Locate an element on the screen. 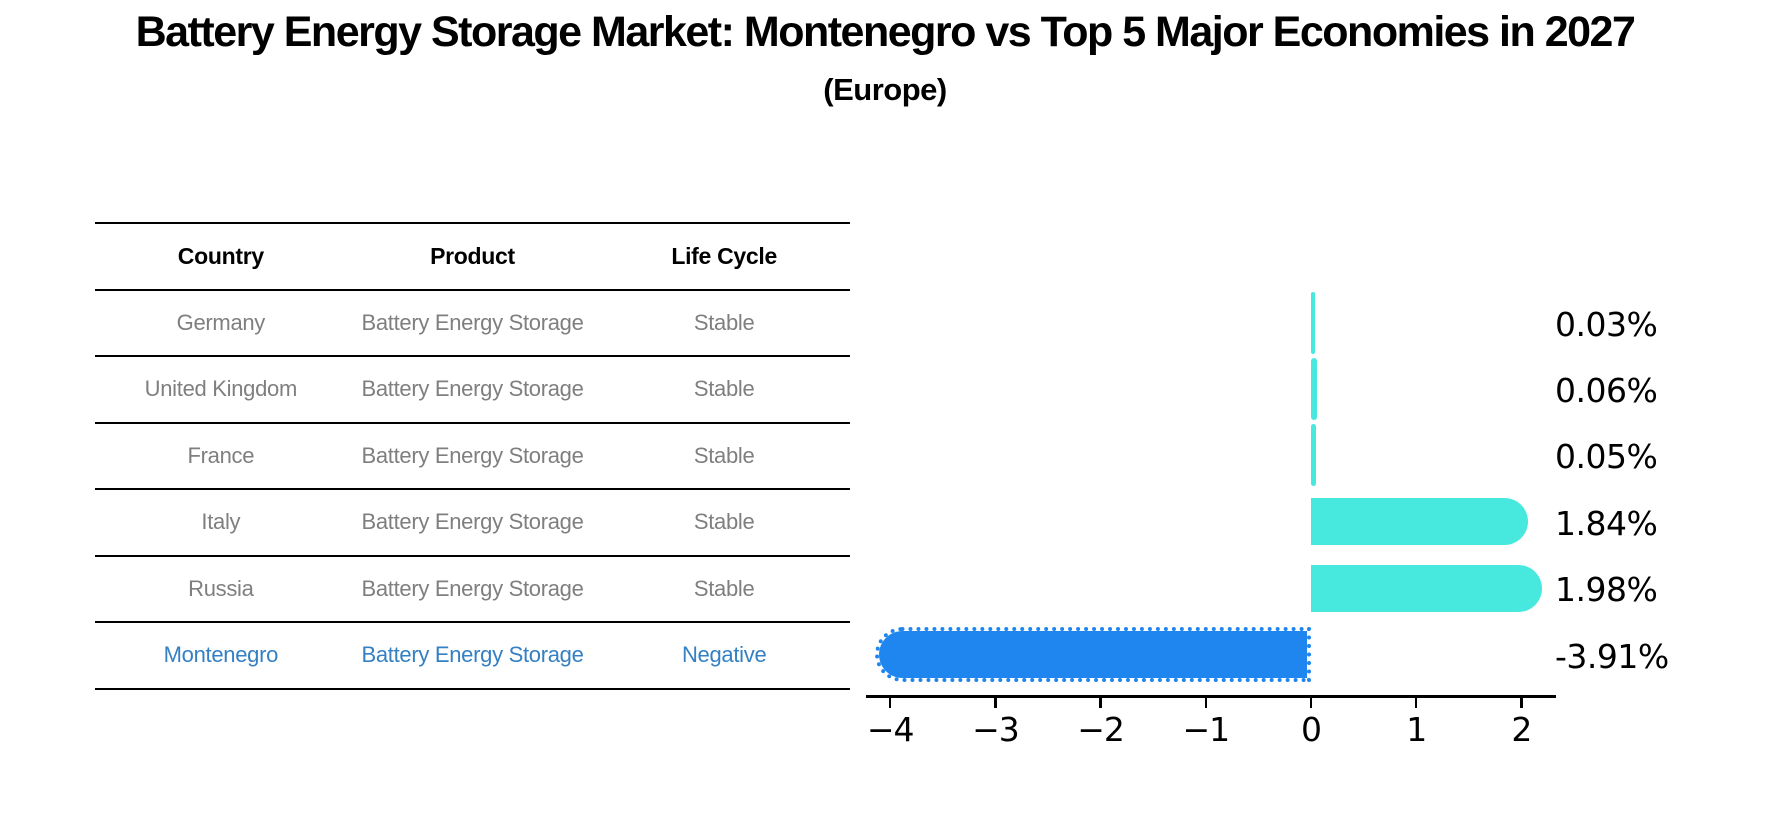 The height and width of the screenshot is (823, 1770). cell-country: Montenegro is located at coordinates (221, 655).